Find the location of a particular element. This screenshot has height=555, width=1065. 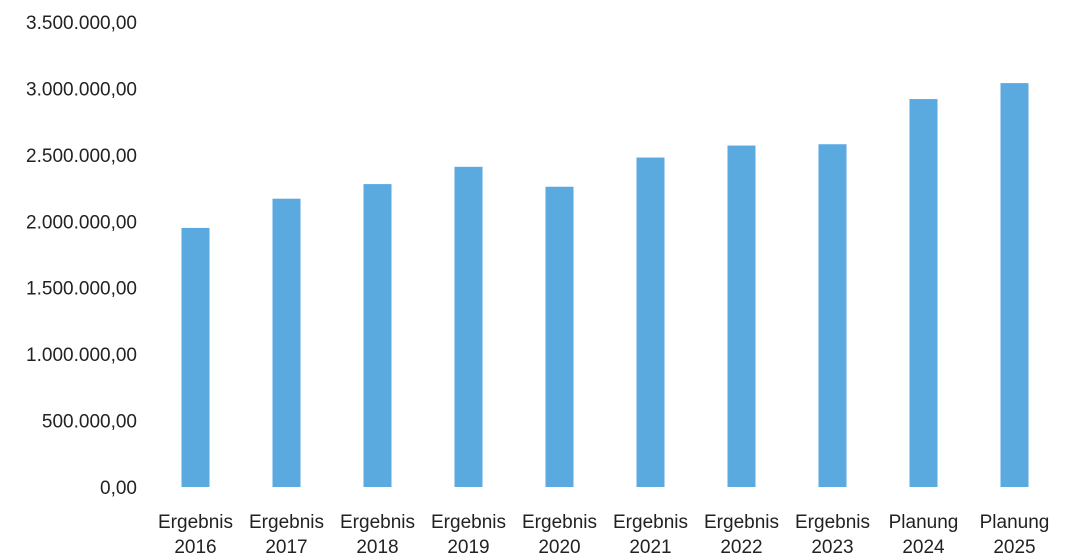

x-tick-label: Ergebnis 2020 is located at coordinates (559, 533).